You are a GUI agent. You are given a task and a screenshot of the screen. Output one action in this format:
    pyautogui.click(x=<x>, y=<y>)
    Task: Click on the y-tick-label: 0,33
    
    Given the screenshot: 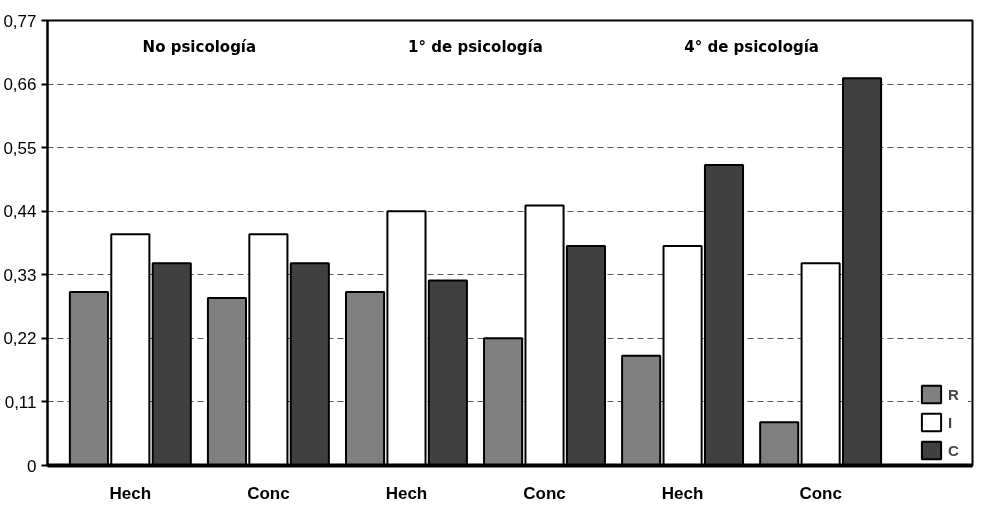 What is the action you would take?
    pyautogui.click(x=20, y=275)
    